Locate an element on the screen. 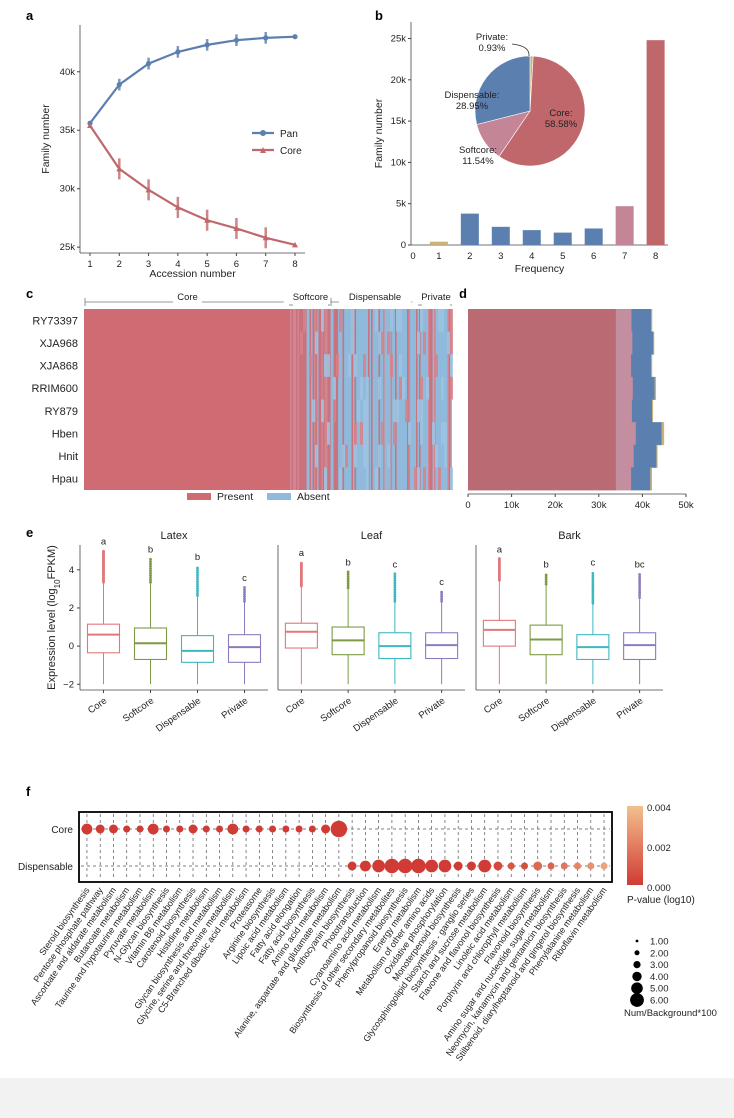 This screenshot has height=1118, width=734. e-ytick-label: 4 is located at coordinates (71, 570).